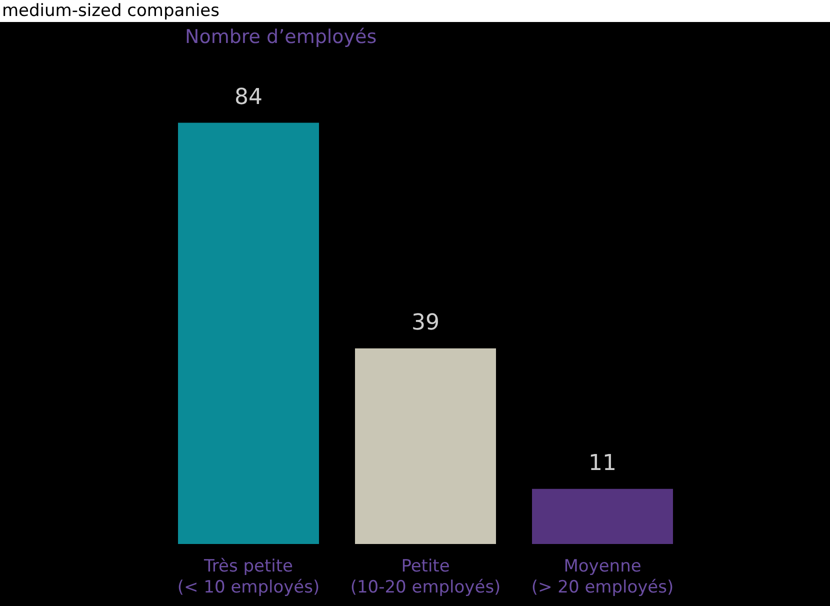 The image size is (830, 606). Describe the element at coordinates (602, 463) in the screenshot. I see `data-label: 11` at that location.